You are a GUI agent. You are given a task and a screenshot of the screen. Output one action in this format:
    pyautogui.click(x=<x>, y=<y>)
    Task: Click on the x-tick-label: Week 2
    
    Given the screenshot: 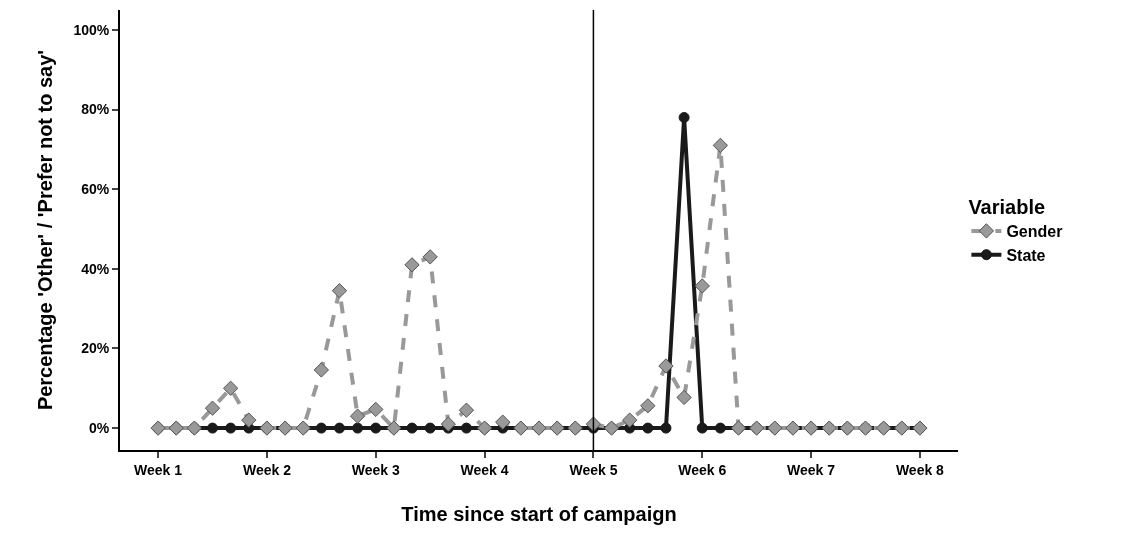 What is the action you would take?
    pyautogui.click(x=267, y=469)
    